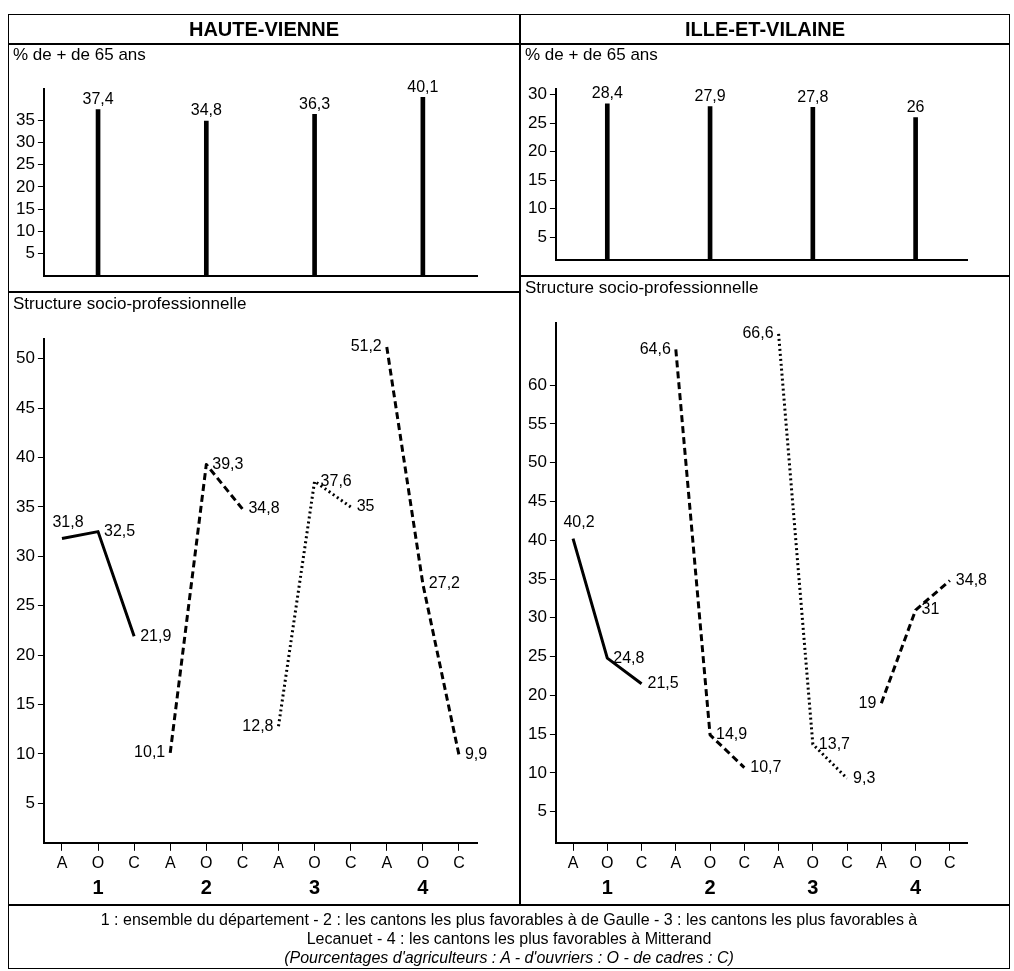 The width and height of the screenshot is (1014, 971). Describe the element at coordinates (68, 521) in the screenshot. I see `data-label: 31,8` at that location.